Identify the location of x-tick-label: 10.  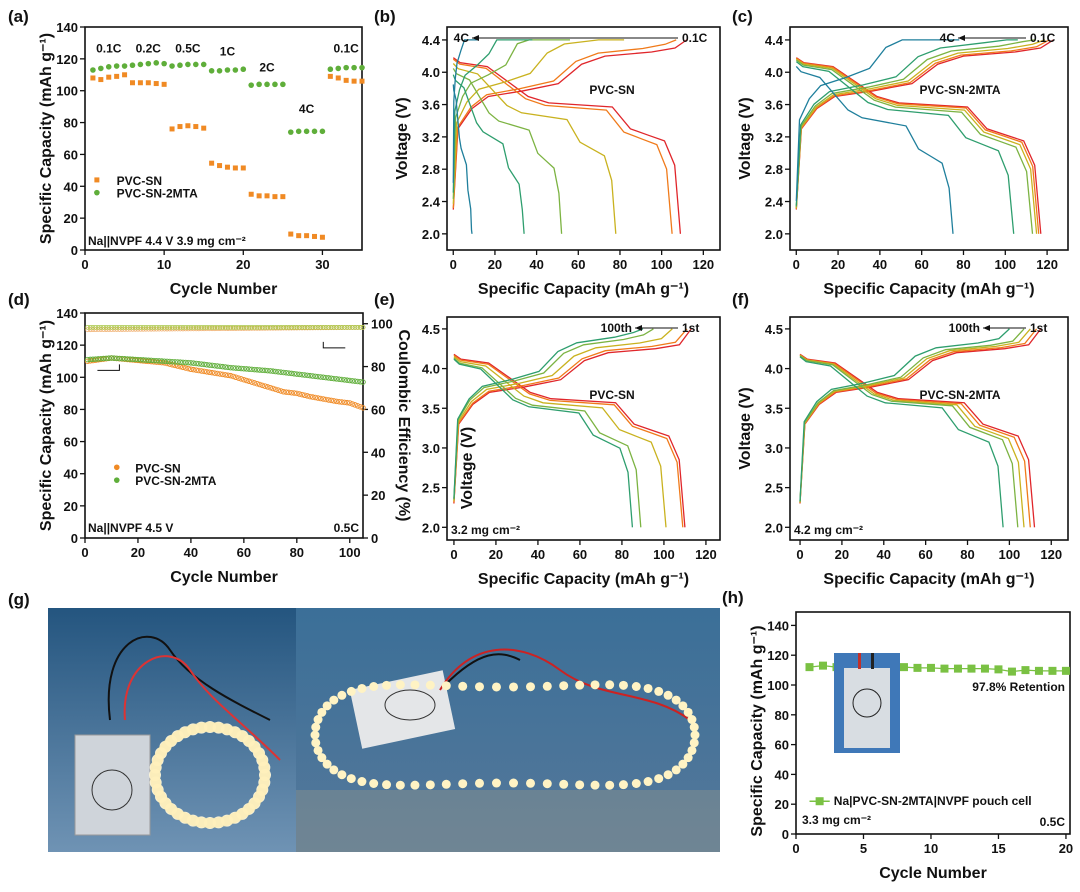
(164, 264).